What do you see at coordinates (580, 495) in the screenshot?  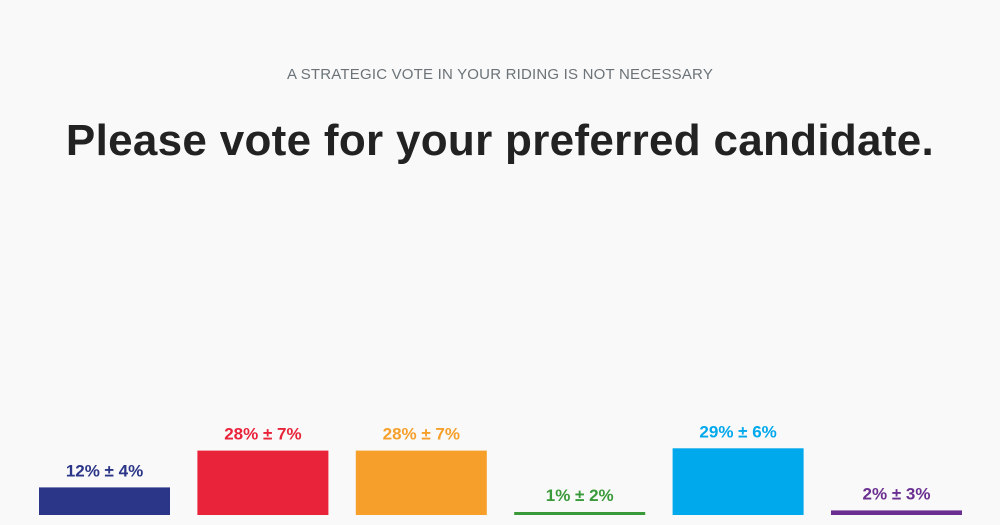 I see `bar-4-label: 1% ± 2%` at bounding box center [580, 495].